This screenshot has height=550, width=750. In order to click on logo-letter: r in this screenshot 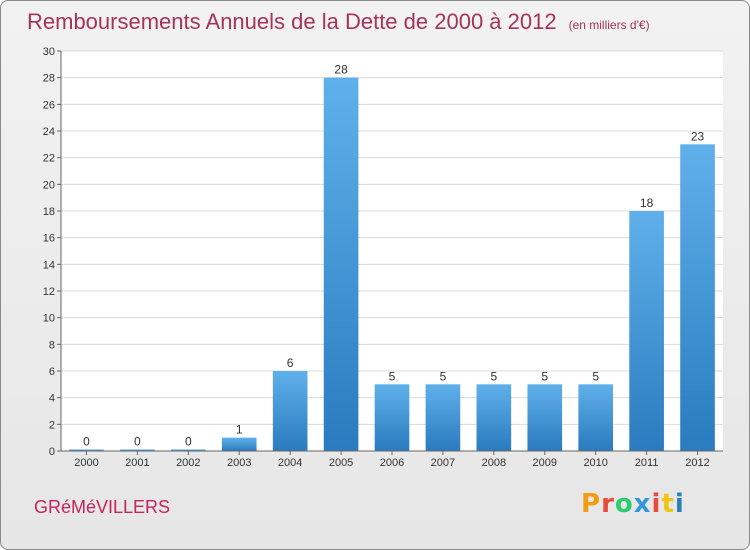, I will do `click(608, 504)`.